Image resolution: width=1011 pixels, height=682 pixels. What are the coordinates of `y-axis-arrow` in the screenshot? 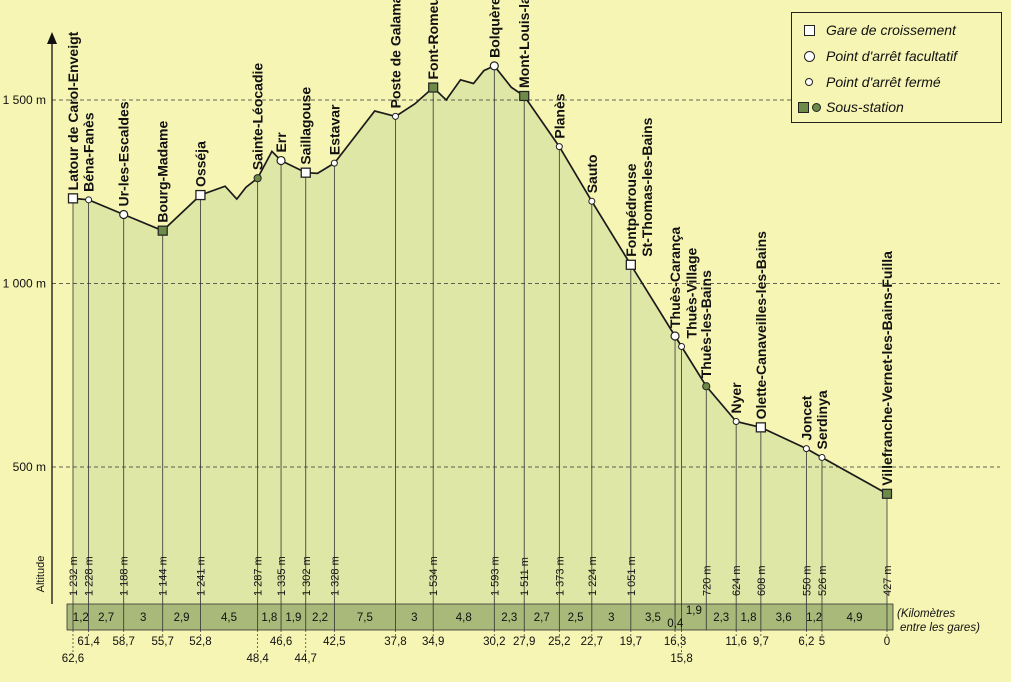 It's located at (52, 38).